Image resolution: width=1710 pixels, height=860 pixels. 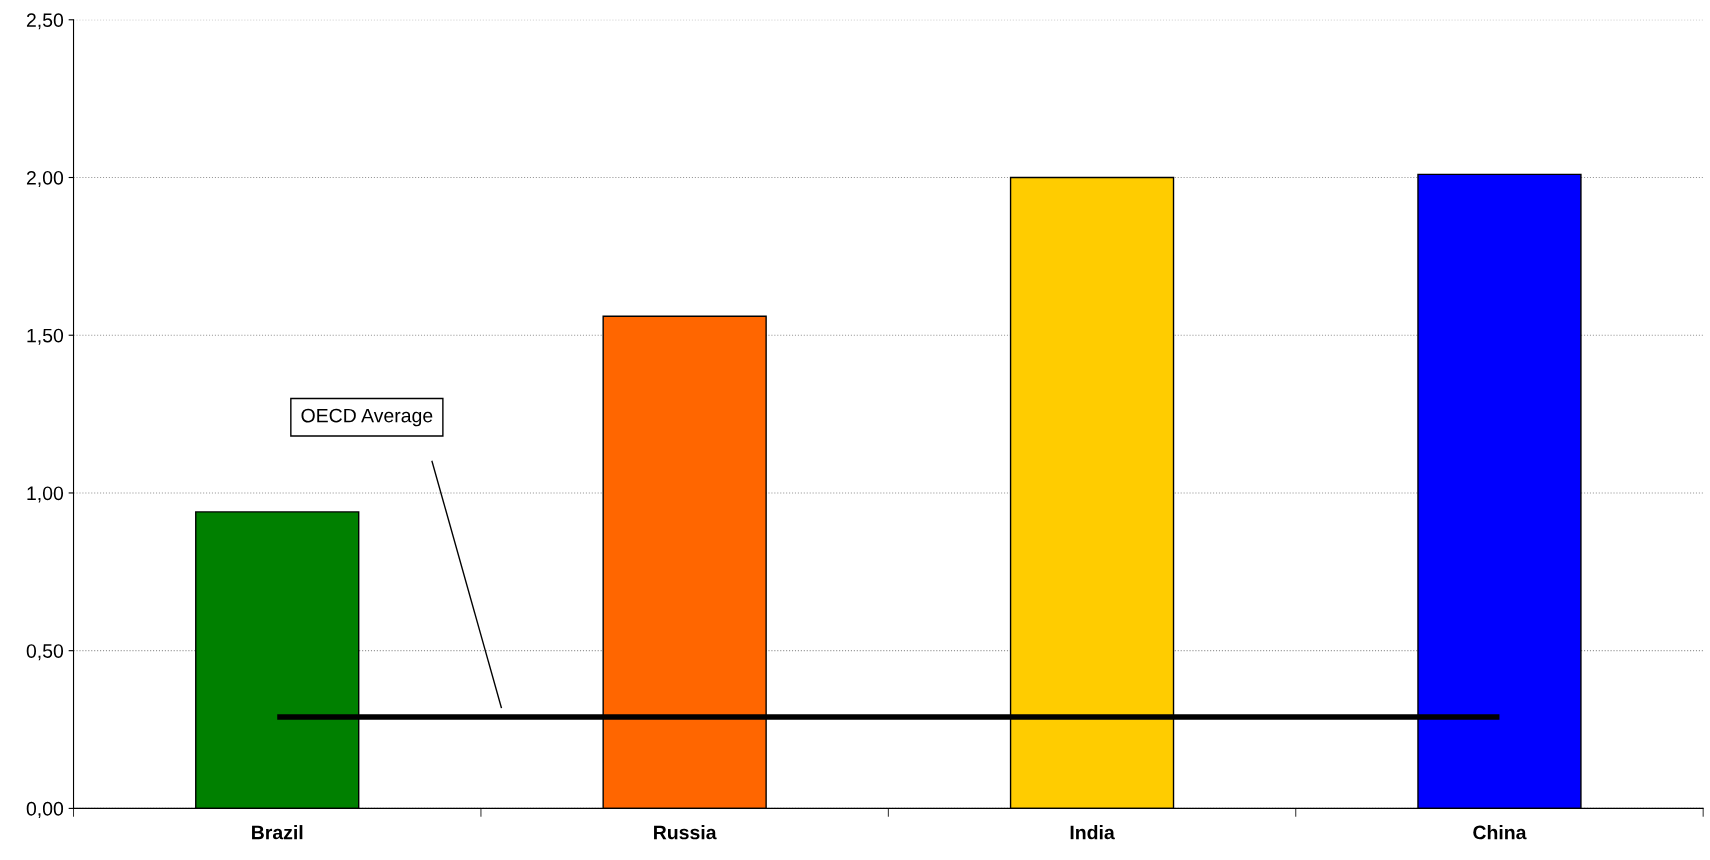 I want to click on y-tick-label: 0,00, so click(x=45, y=809).